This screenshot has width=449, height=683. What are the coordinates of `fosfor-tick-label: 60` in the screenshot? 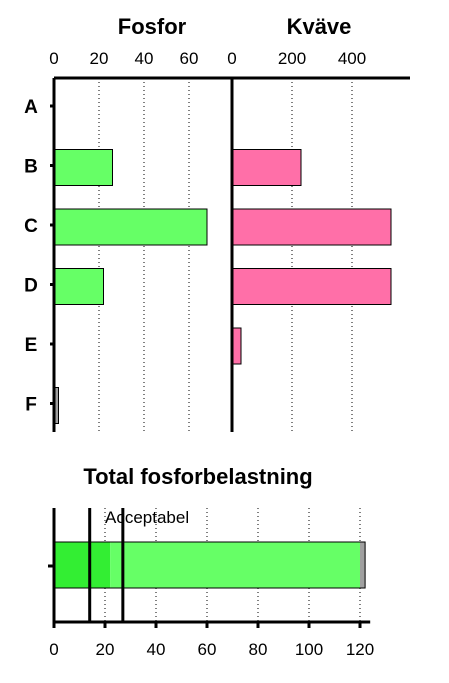 It's located at (189, 58).